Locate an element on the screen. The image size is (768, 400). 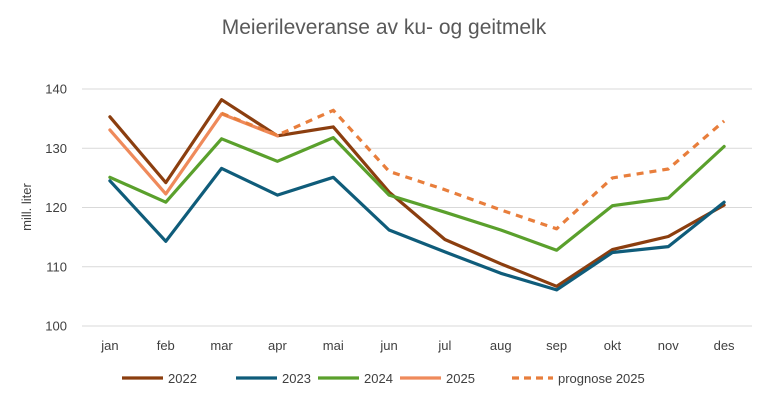
y-tick-label: 130 is located at coordinates (56, 148).